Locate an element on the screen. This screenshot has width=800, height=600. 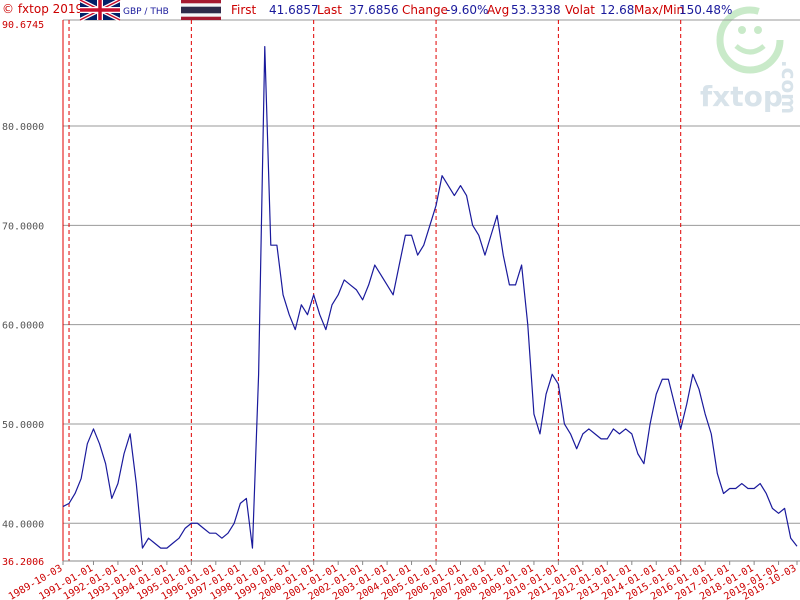
flag-uk is located at coordinates (100, 11).